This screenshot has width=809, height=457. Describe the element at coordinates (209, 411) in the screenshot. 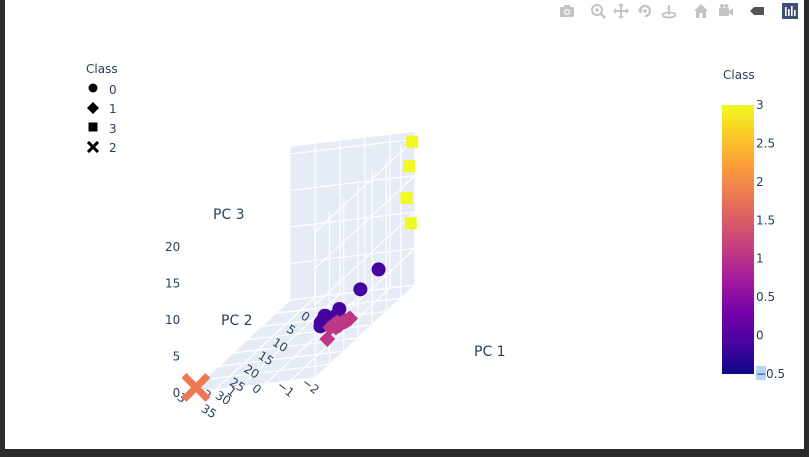

I see `x-tick-label: 35` at that location.